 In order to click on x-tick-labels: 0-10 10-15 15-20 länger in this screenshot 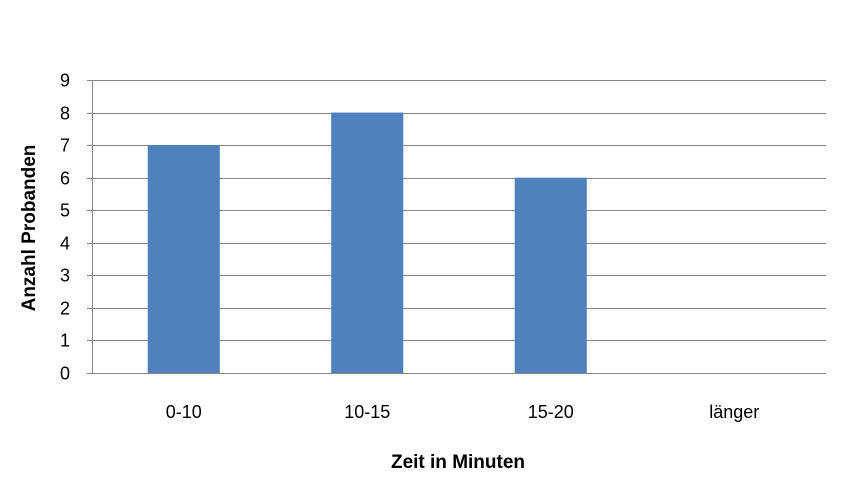, I will do `click(463, 412)`.